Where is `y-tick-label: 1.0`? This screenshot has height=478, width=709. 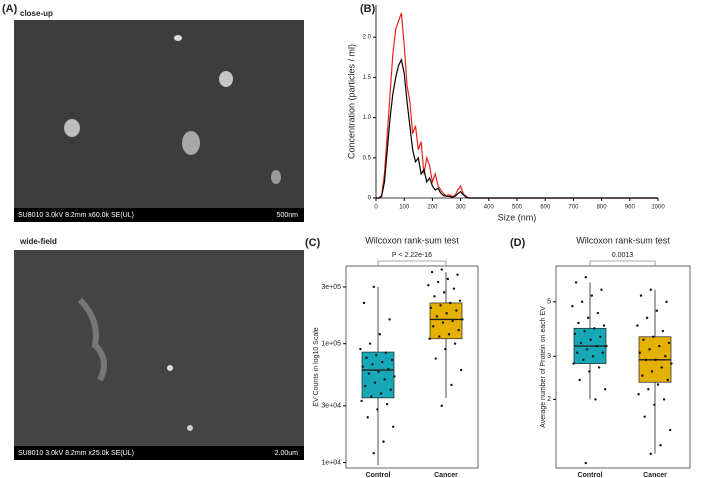
y-tick-label: 1.0 is located at coordinates (367, 118).